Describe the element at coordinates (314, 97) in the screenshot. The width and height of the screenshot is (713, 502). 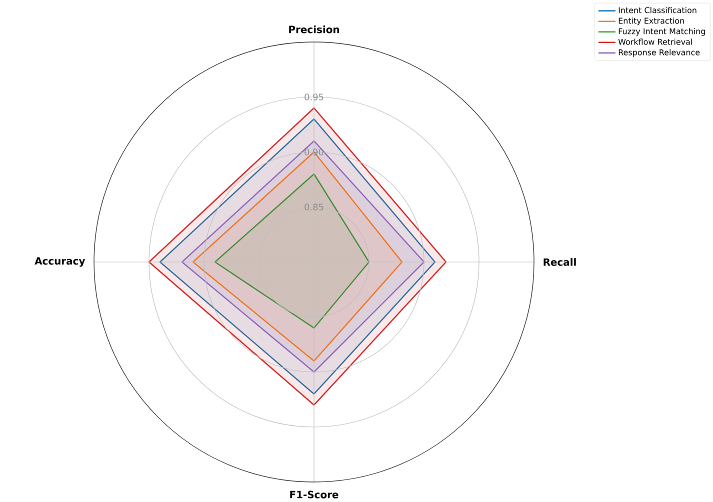
I see `y-tick-label: 0.95` at that location.